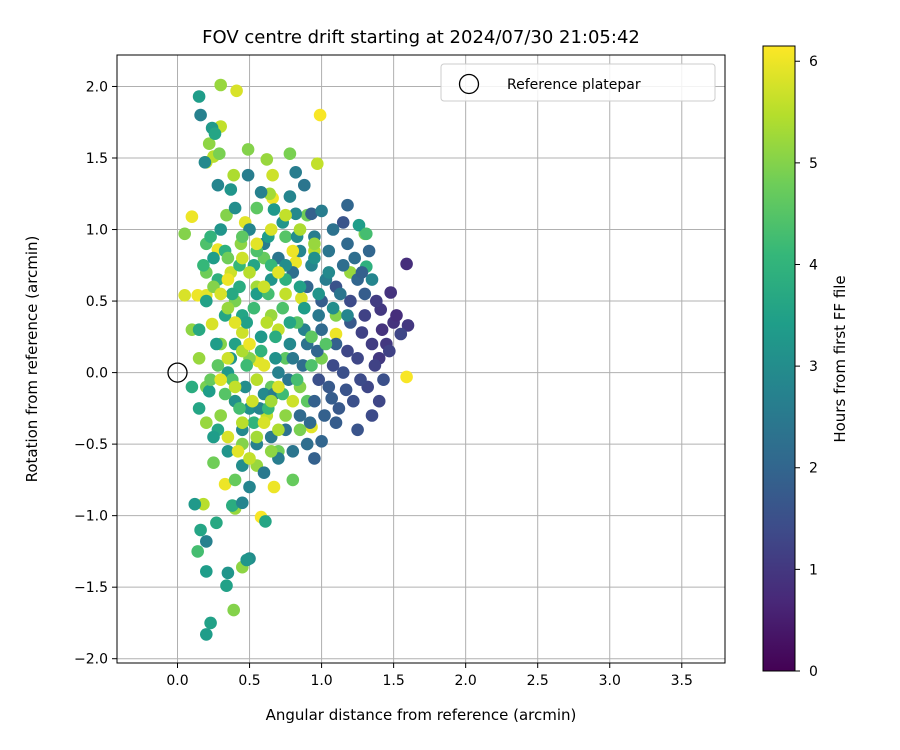  Describe the element at coordinates (610, 681) in the screenshot. I see `x-tick-label: 3.0` at that location.